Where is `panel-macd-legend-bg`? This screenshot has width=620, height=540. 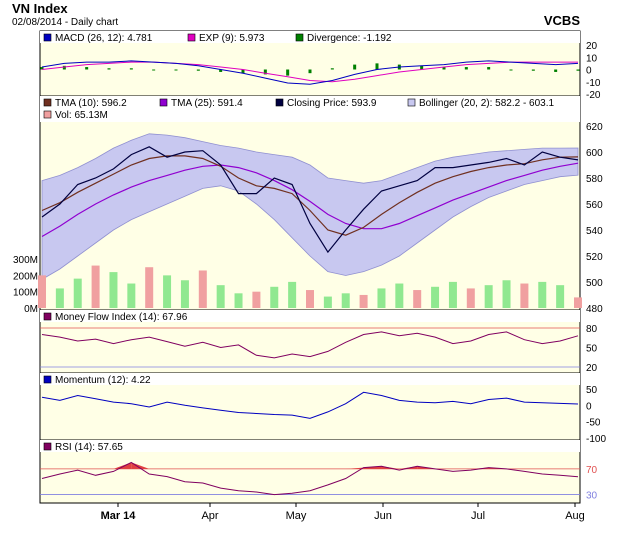 panel-macd-legend-bg is located at coordinates (310, 37).